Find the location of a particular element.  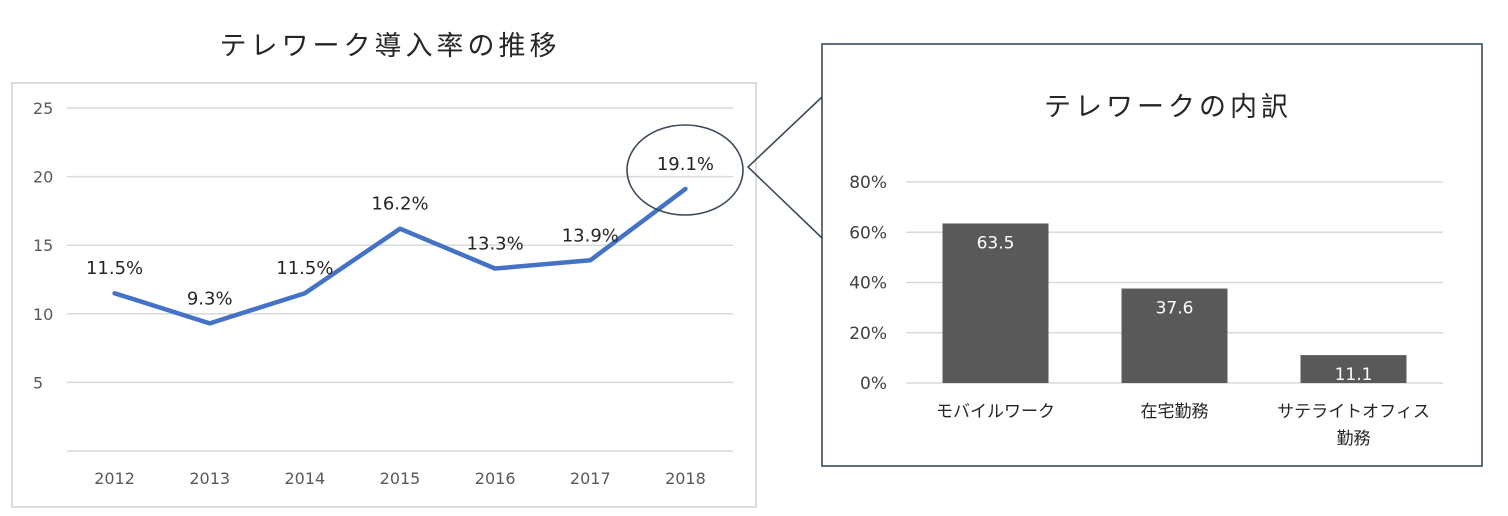

line-chart-title: テレワーク導入率の推移 is located at coordinates (390, 46).